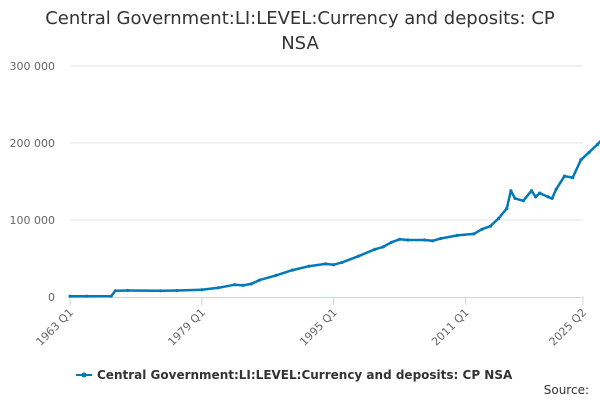  Describe the element at coordinates (33, 66) in the screenshot. I see `y-tick-label: 300 000` at that location.